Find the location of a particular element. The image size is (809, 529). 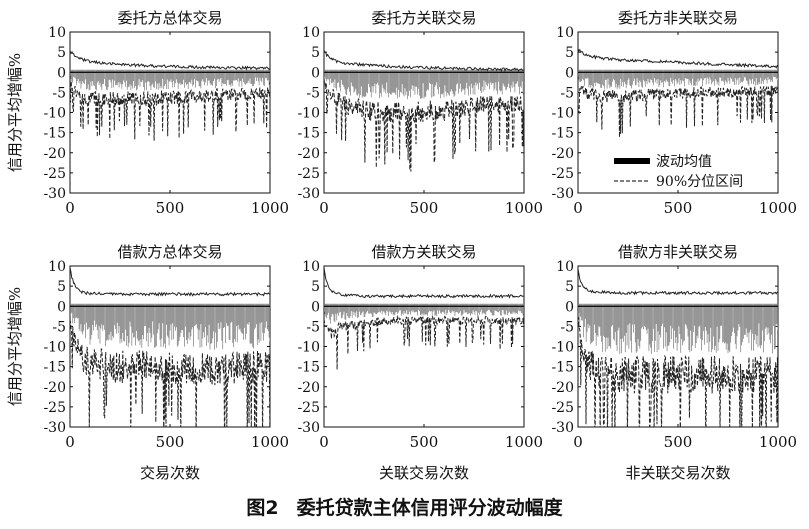

legend-label-mean: 波动均值 is located at coordinates (684, 162).